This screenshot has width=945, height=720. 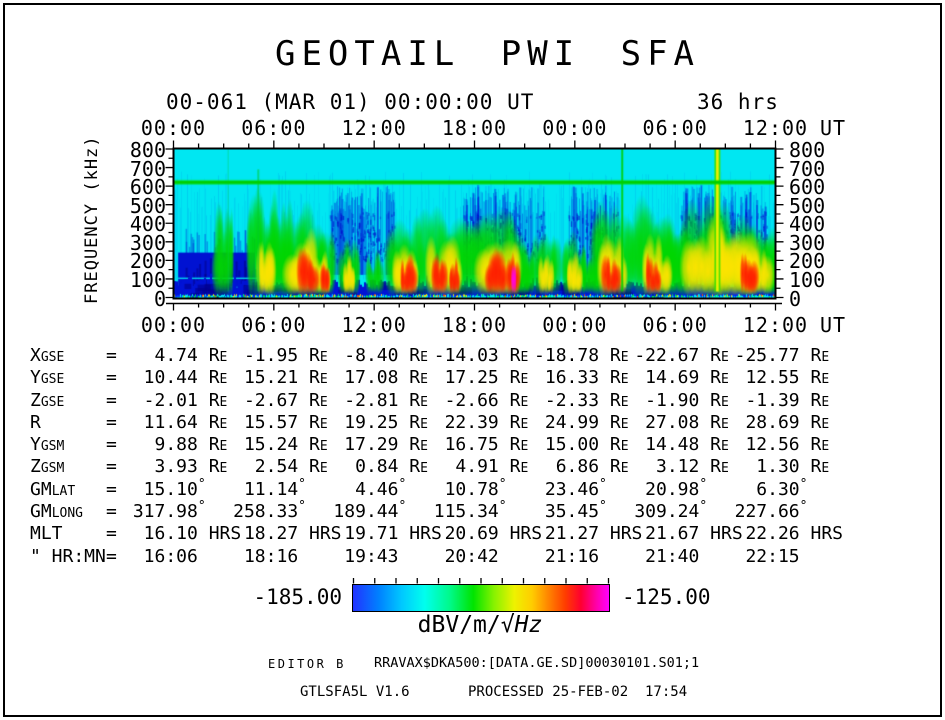 What do you see at coordinates (282, 534) in the screenshot?
I see `ephemeris-value: 18.27 HRS` at bounding box center [282, 534].